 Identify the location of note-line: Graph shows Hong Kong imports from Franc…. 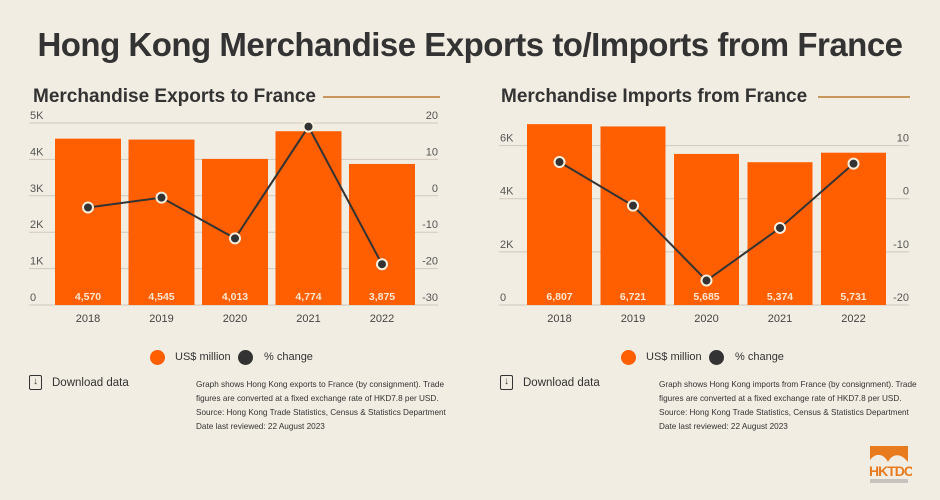
(788, 384).